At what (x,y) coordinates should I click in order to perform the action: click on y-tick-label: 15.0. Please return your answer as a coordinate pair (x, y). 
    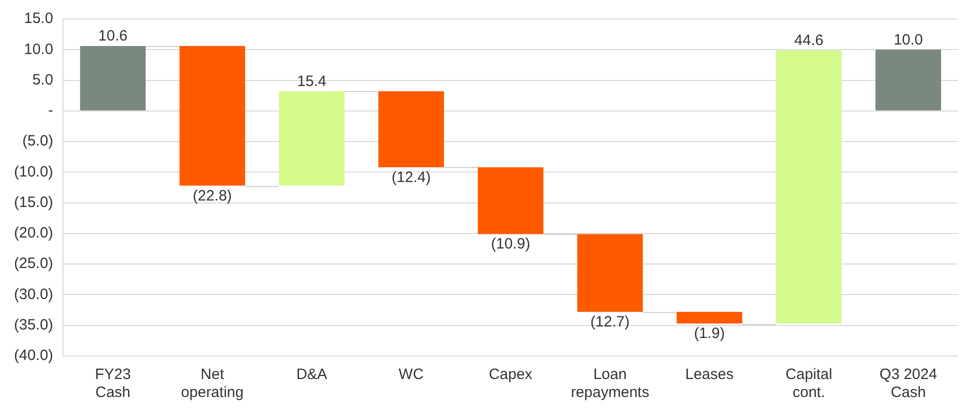
    Looking at the image, I should click on (39, 19).